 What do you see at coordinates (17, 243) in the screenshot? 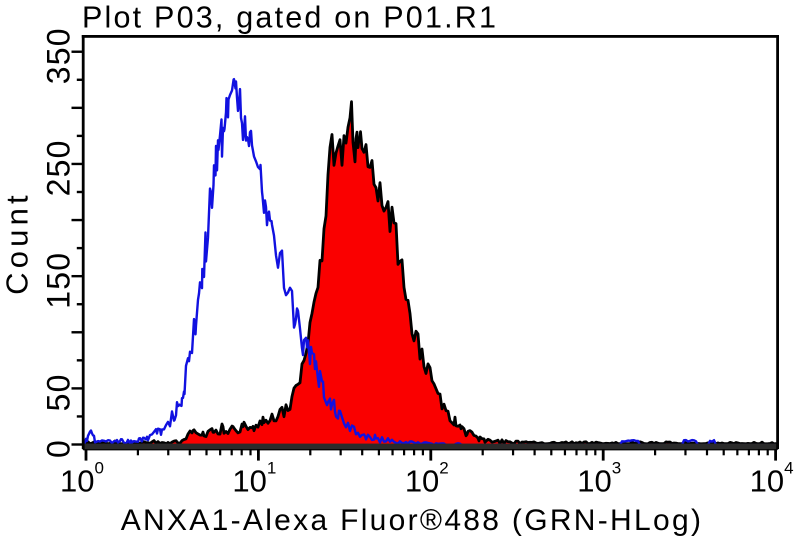
I see `svg-text: Count` at bounding box center [17, 243].